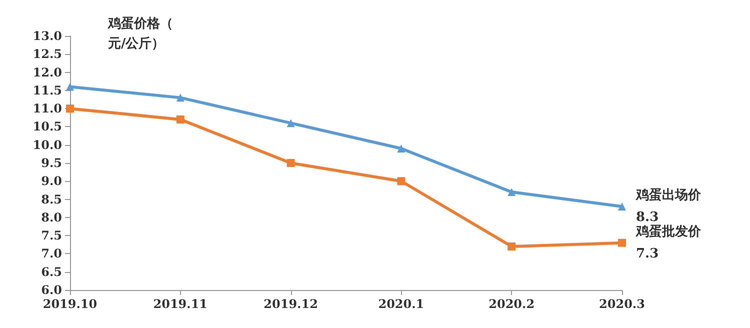 This screenshot has height=328, width=750. What do you see at coordinates (140, 34) in the screenshot?
I see `y-axis-title: 鸡蛋价格（元/公斤）` at bounding box center [140, 34].